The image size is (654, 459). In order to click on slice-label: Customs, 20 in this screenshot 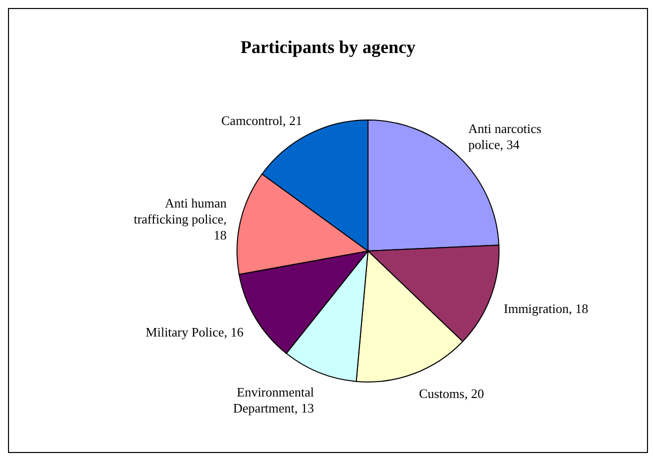, I will do `click(451, 392)`.